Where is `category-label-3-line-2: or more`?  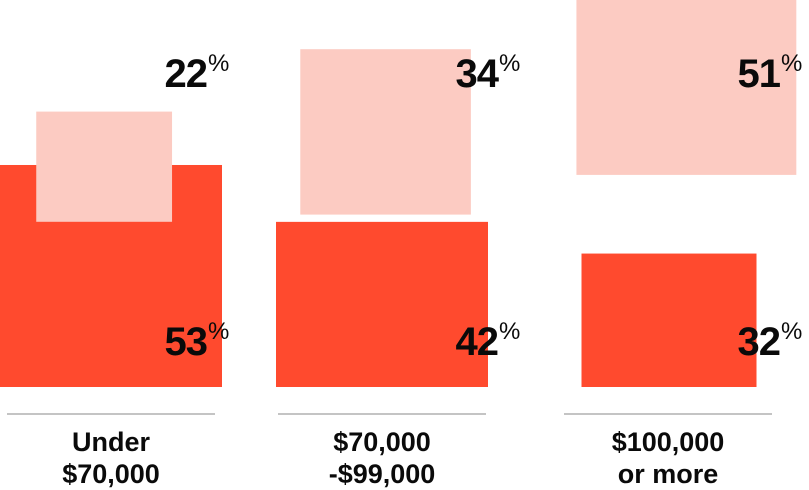
category-label-3-line-2: or more is located at coordinates (668, 474).